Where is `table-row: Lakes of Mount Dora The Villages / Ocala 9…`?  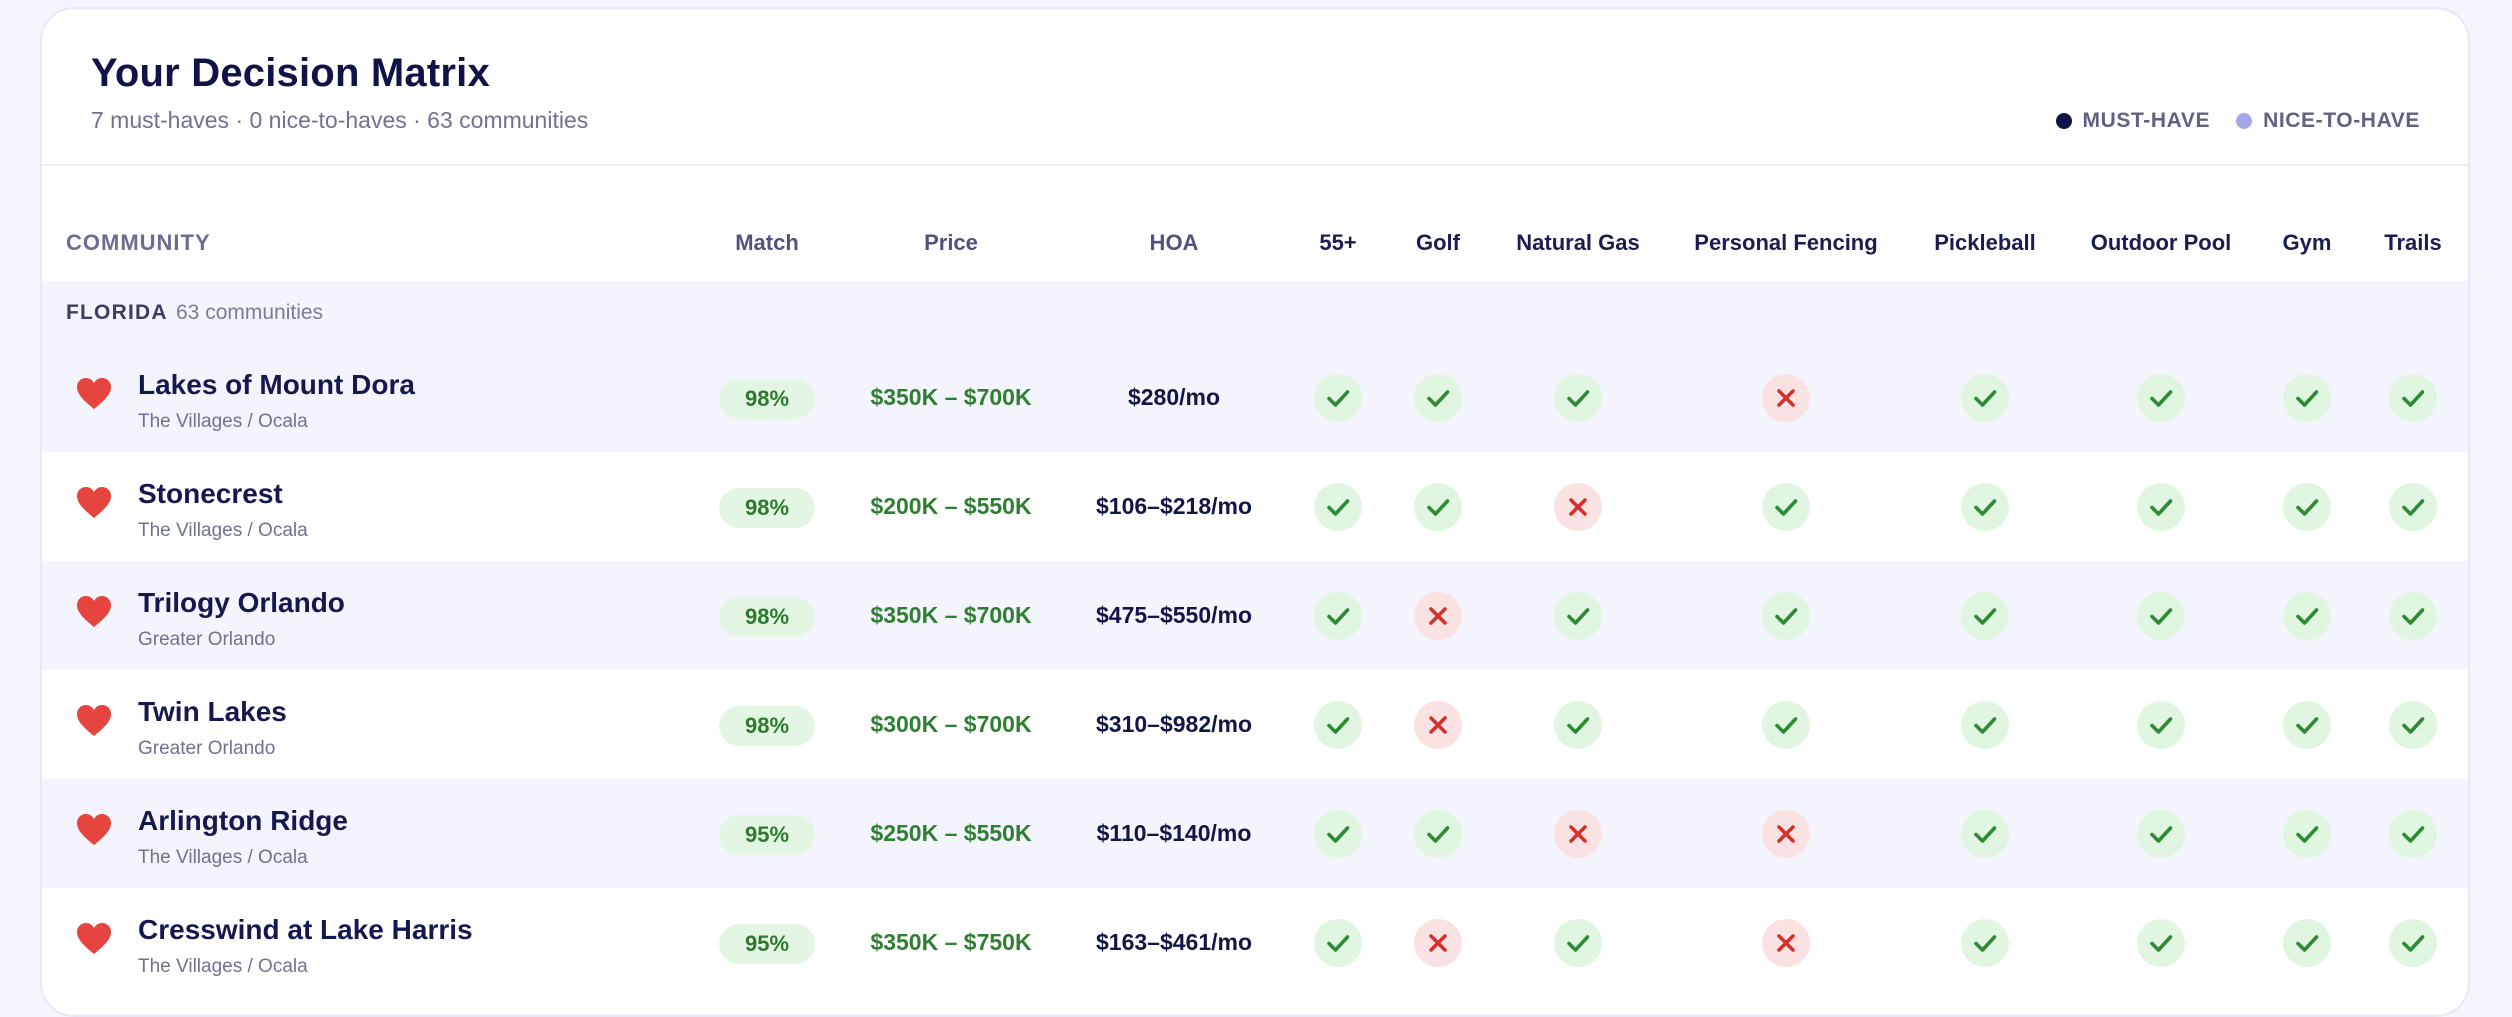 table-row: Lakes of Mount Dora The Villages / Ocala 9… is located at coordinates (1255, 397).